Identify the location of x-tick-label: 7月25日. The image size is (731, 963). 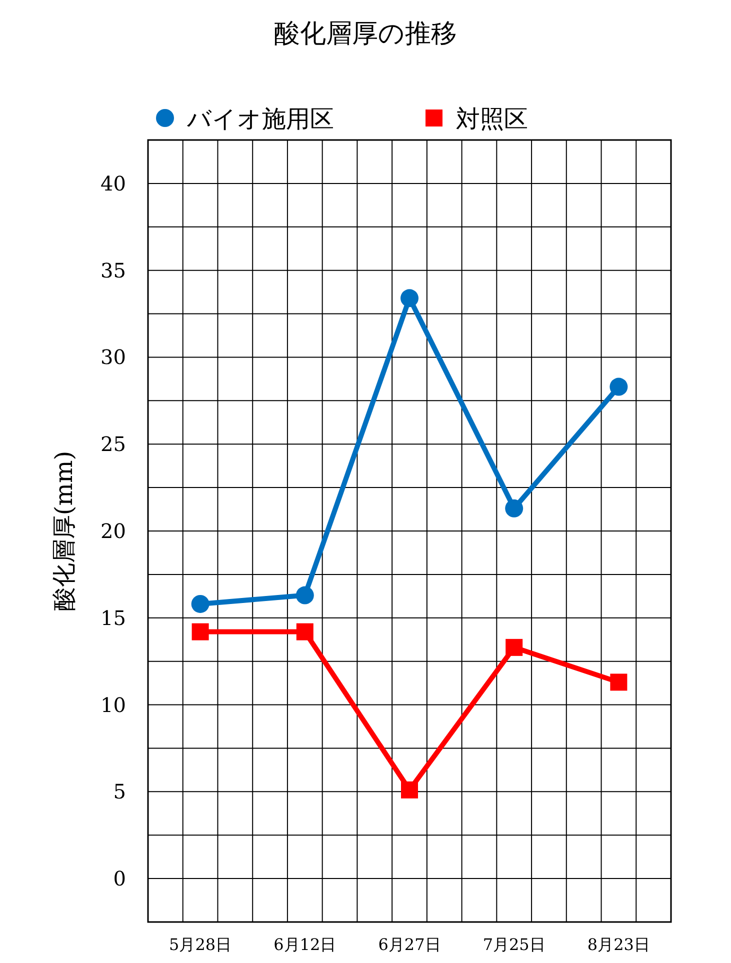
(514, 944).